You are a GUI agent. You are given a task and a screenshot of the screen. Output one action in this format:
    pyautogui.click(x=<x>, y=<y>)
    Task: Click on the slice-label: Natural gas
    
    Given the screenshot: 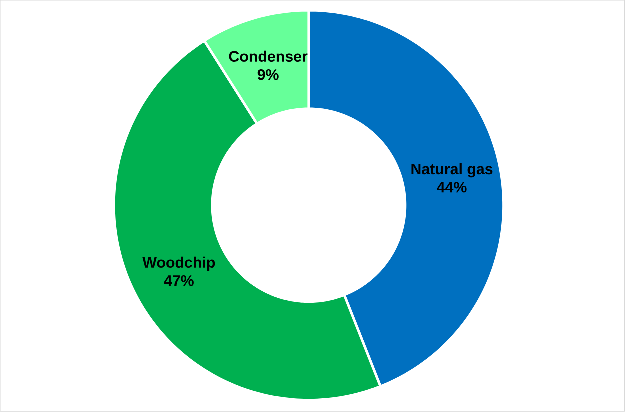 What is the action you would take?
    pyautogui.click(x=452, y=171)
    